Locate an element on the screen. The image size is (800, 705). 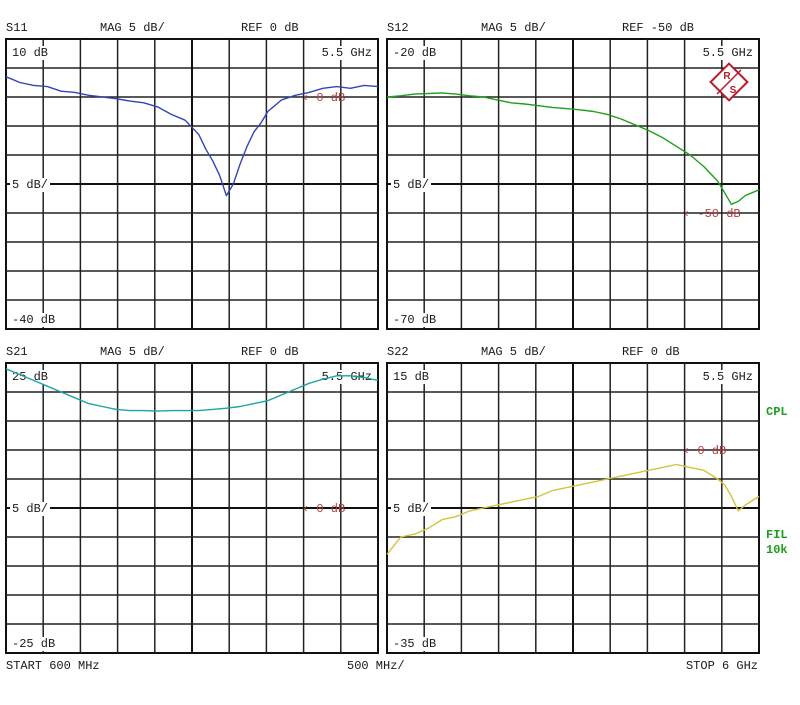
svg-text: S is located at coordinates (733, 90).